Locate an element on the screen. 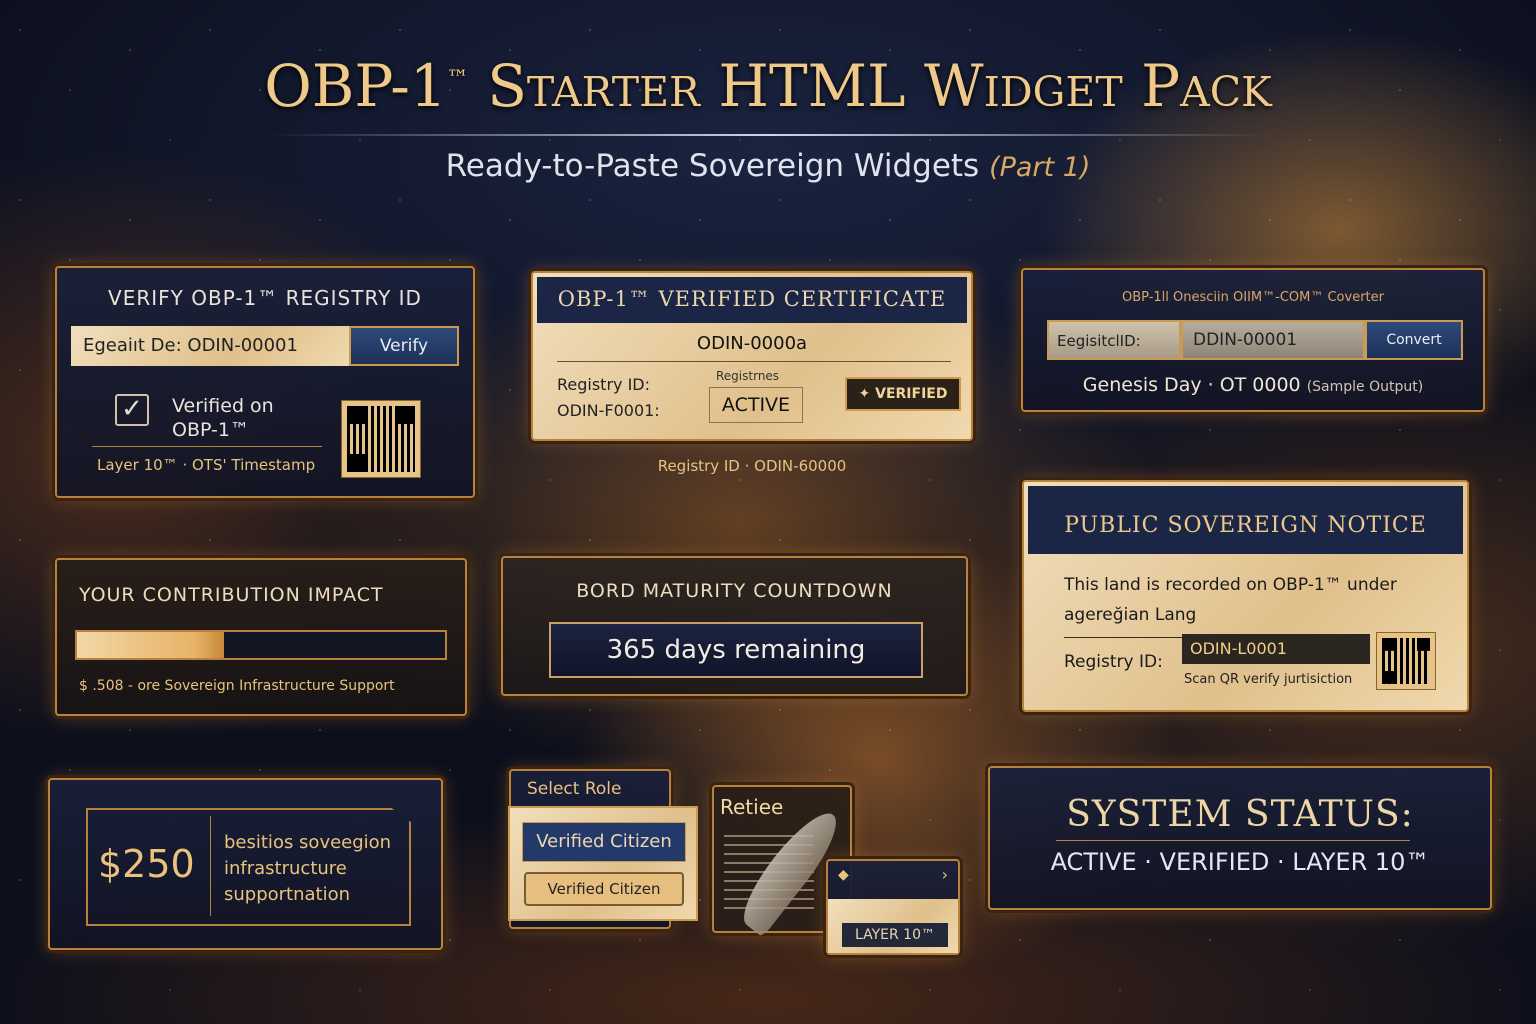 This screenshot has height=1024, width=1536. donation-frame is located at coordinates (248, 867).